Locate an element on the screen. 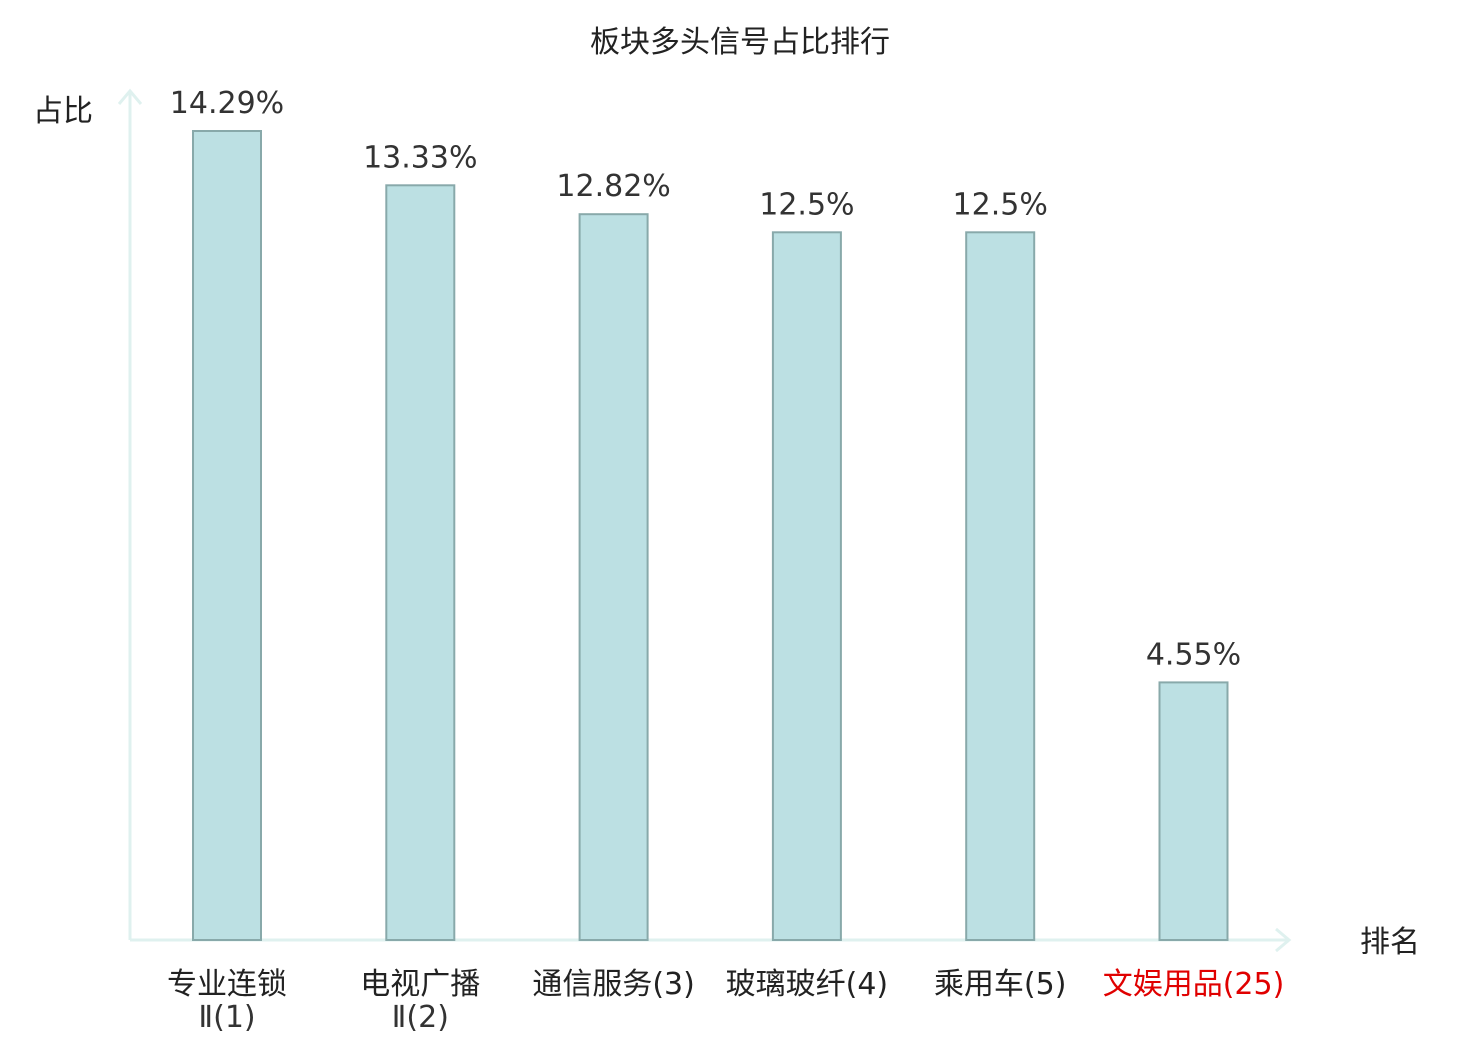  x-axis-label: 排名 is located at coordinates (1390, 942).